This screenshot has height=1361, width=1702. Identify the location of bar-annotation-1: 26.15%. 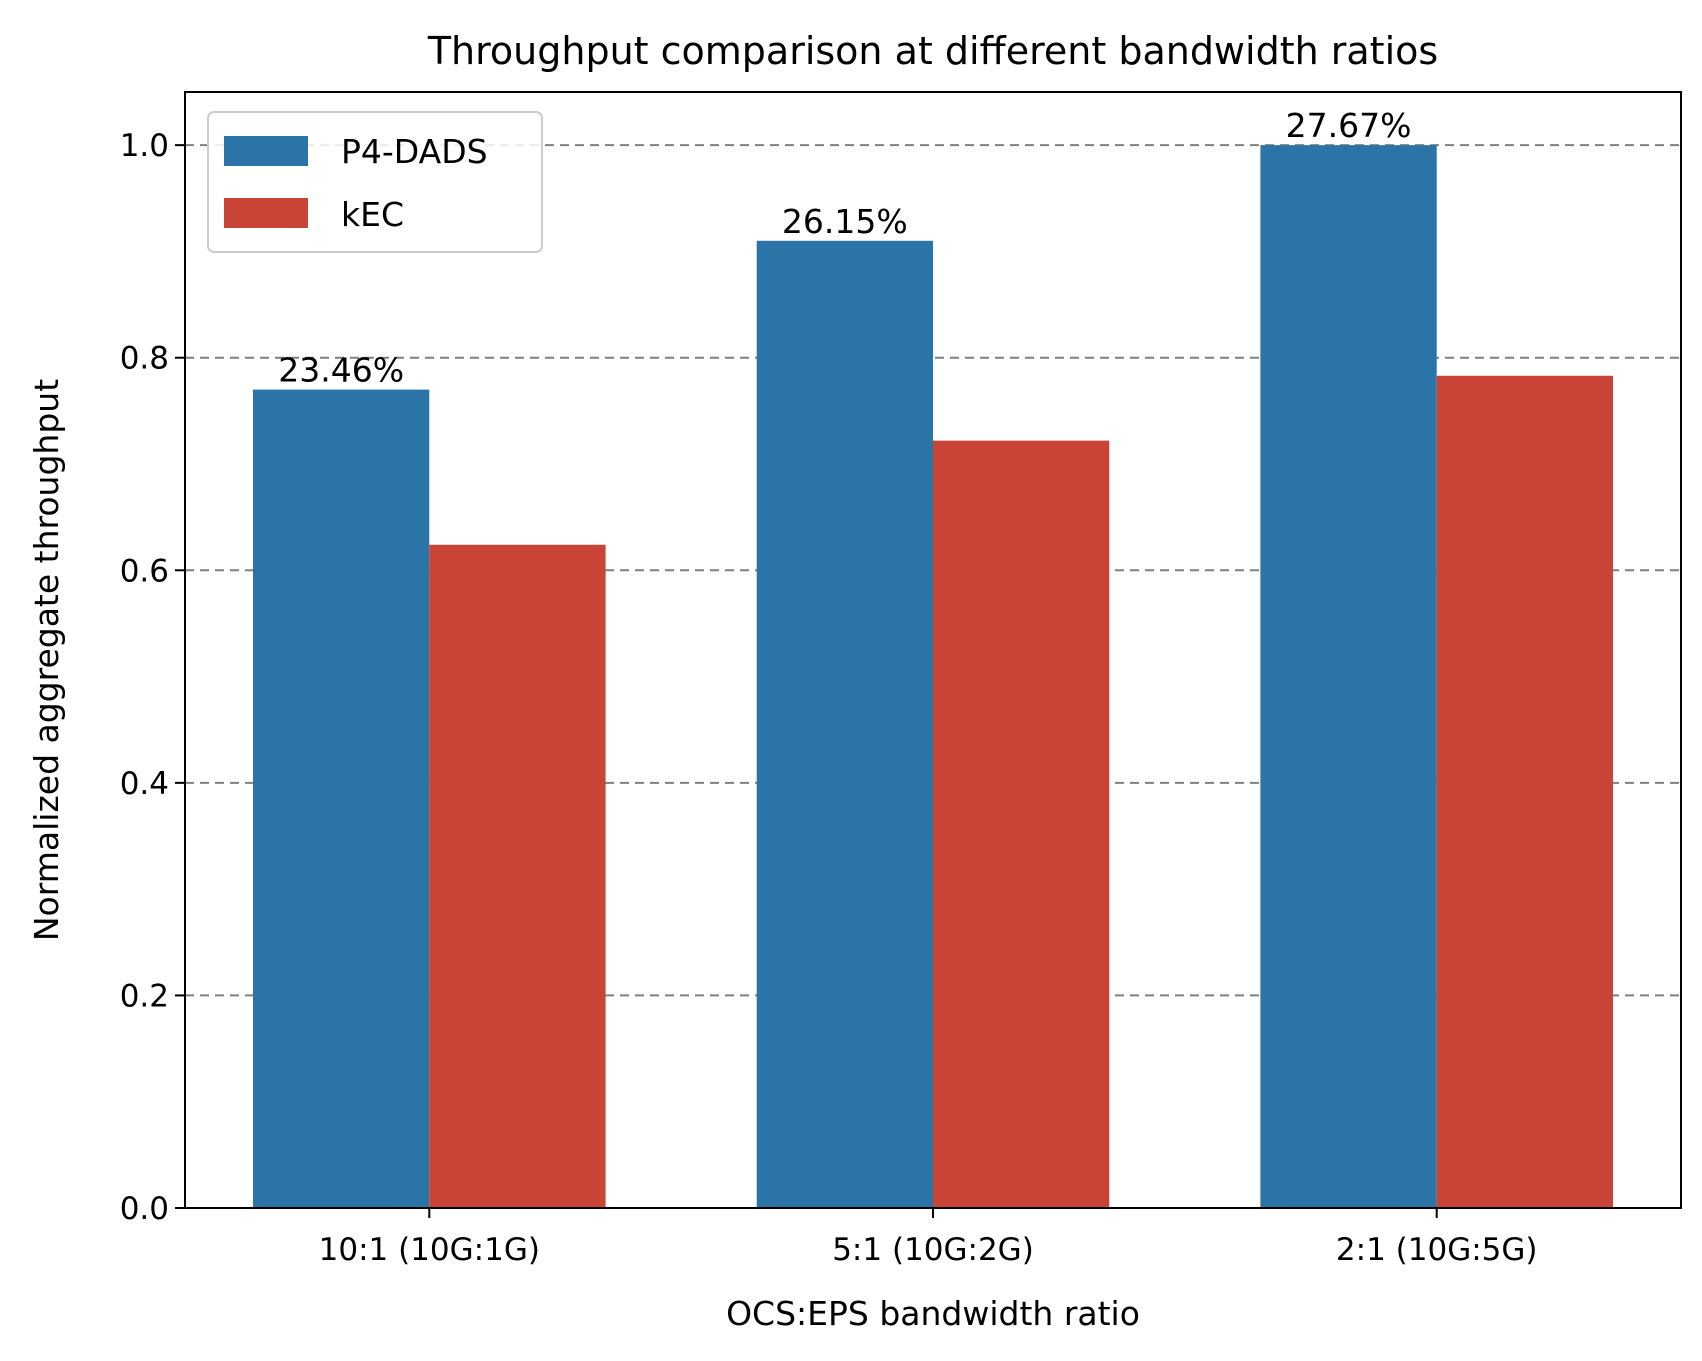
(845, 221).